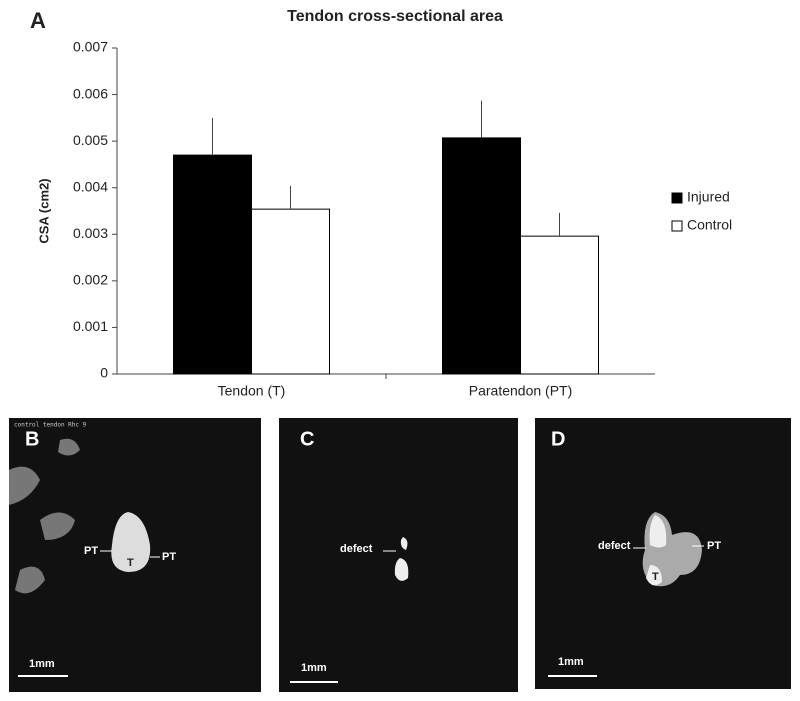 The image size is (800, 701). Describe the element at coordinates (50, 425) in the screenshot. I see `caption: control tendon Rhc 9` at that location.